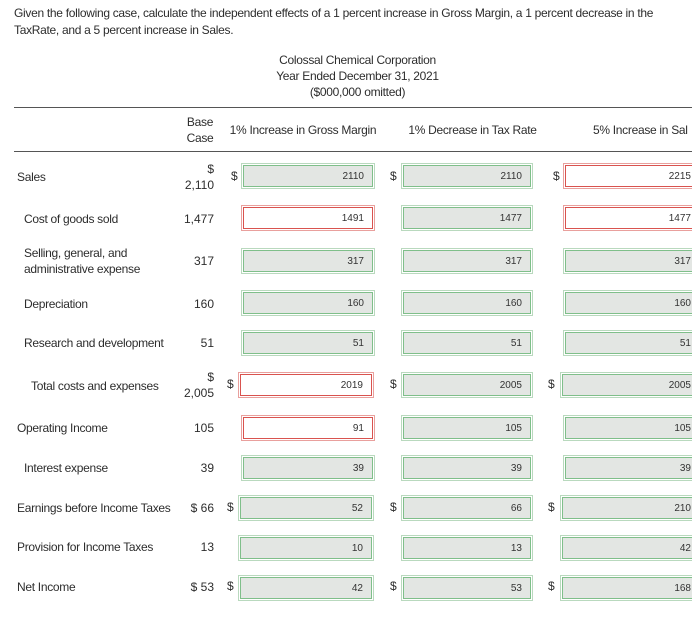 The width and height of the screenshot is (692, 623). Describe the element at coordinates (467, 508) in the screenshot. I see `tax-ebt-input` at that location.